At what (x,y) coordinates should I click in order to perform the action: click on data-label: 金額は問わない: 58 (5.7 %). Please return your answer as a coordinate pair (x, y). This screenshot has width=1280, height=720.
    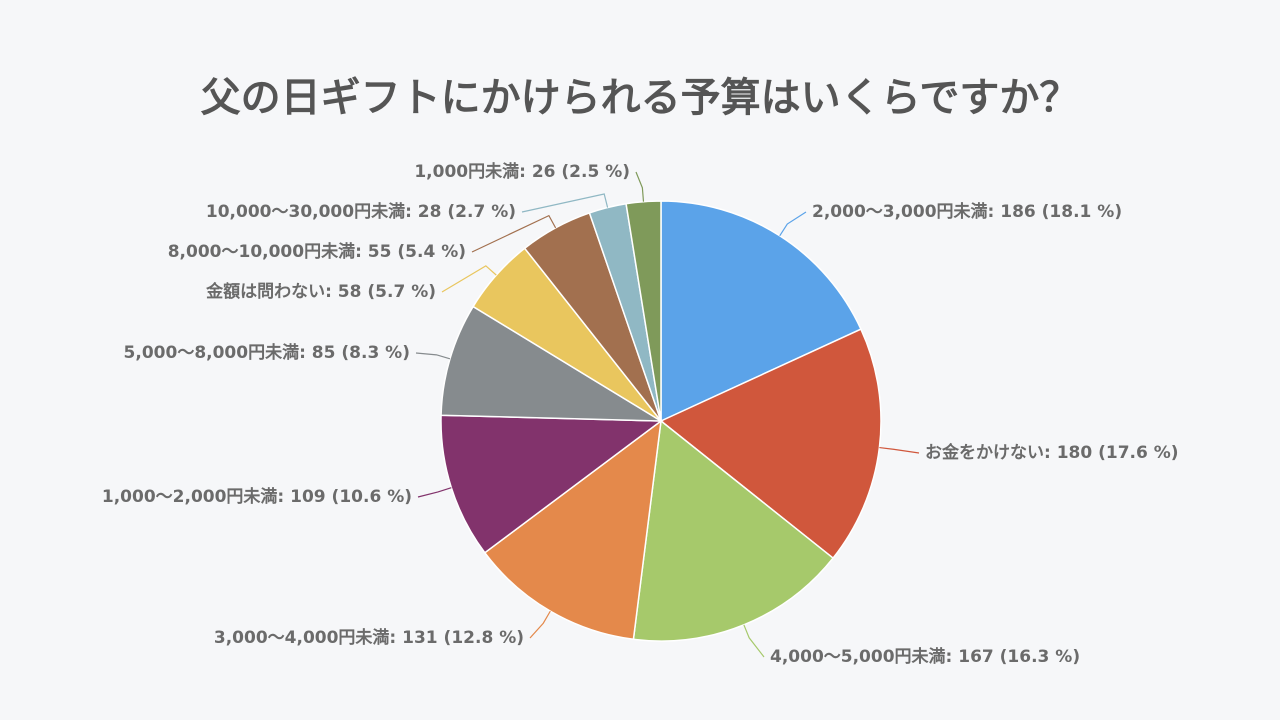
    Looking at the image, I should click on (320, 291).